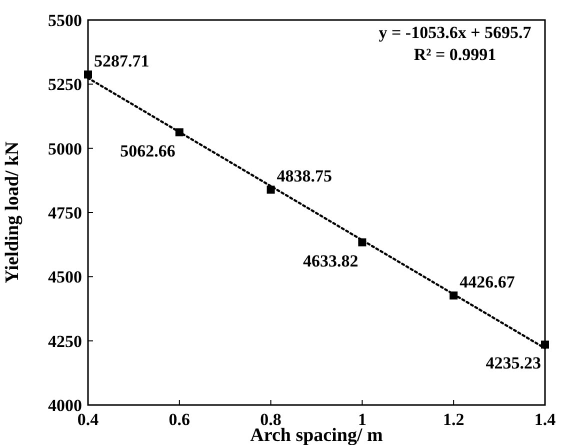 The height and width of the screenshot is (445, 571). I want to click on data-label: 5287.71, so click(122, 60).